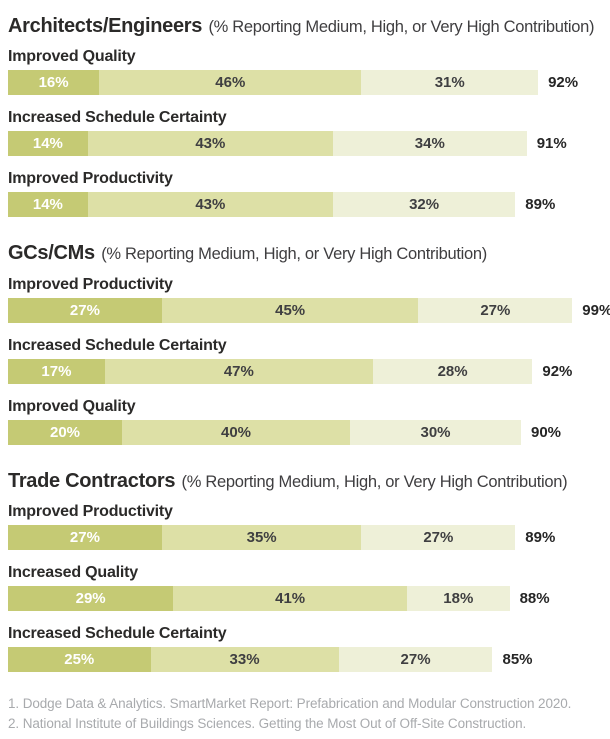  Describe the element at coordinates (230, 83) in the screenshot. I see `bar-segment-2: 46%` at that location.